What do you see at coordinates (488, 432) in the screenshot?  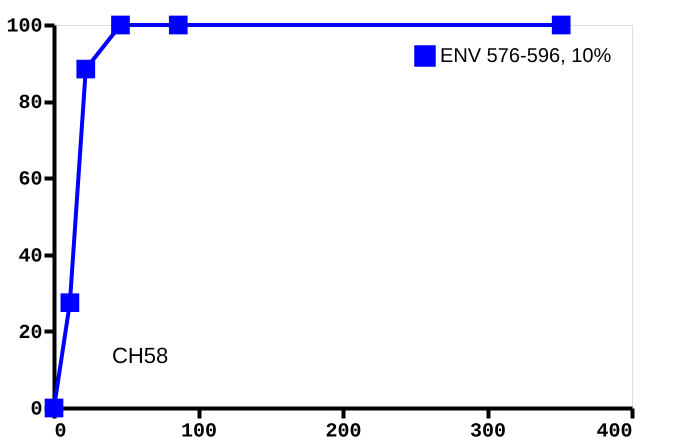 I see `x-tick-label: 300` at bounding box center [488, 432].